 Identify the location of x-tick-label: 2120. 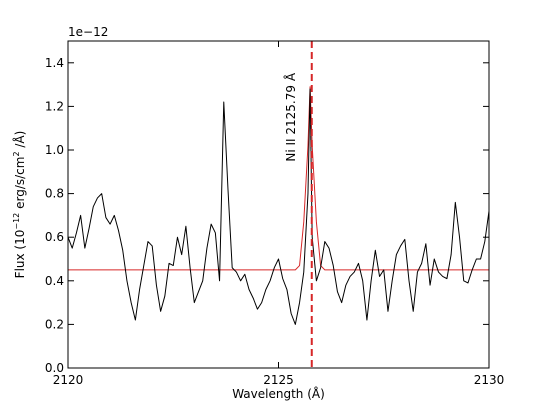
(68, 380).